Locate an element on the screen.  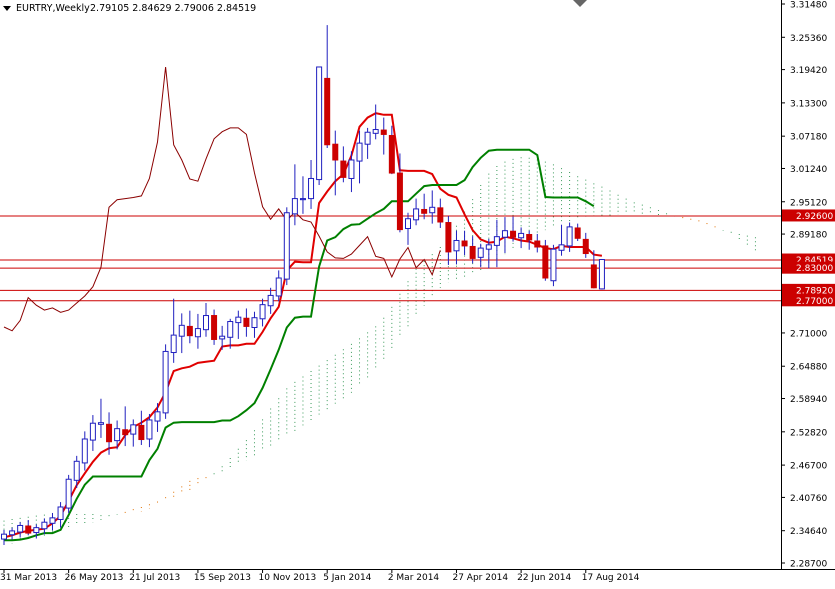
time-tick-label: 5 Jan 2014 is located at coordinates (347, 578).